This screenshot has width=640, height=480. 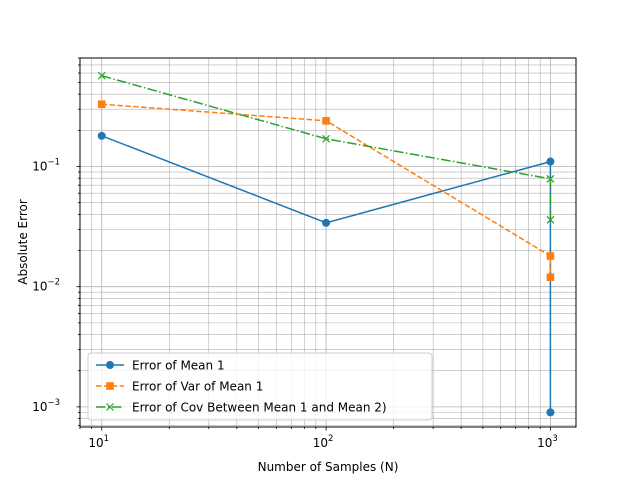 What do you see at coordinates (547, 442) in the screenshot?
I see `x-tick-label: 10³` at bounding box center [547, 442].